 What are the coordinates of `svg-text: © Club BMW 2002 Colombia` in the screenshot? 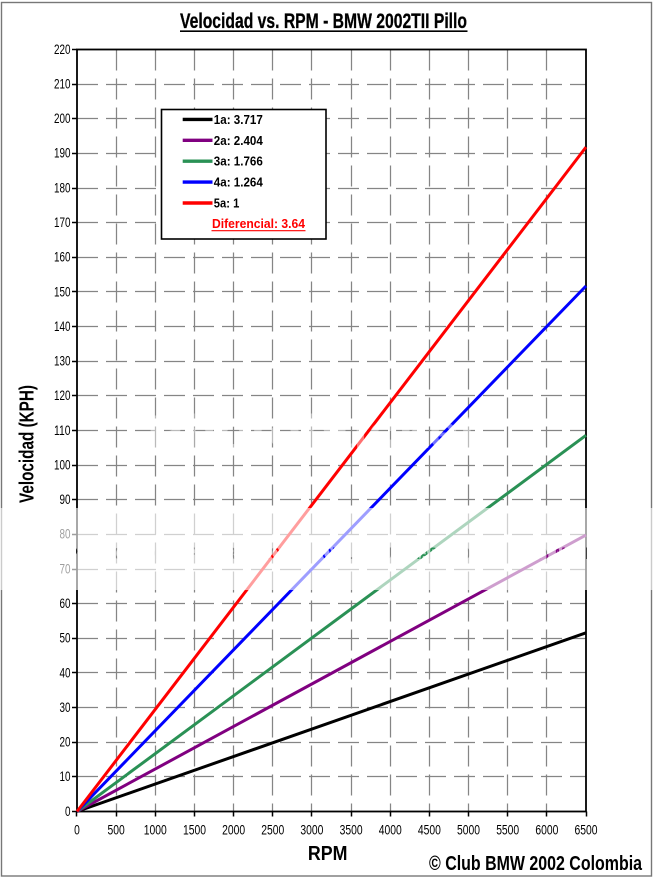 It's located at (536, 864).